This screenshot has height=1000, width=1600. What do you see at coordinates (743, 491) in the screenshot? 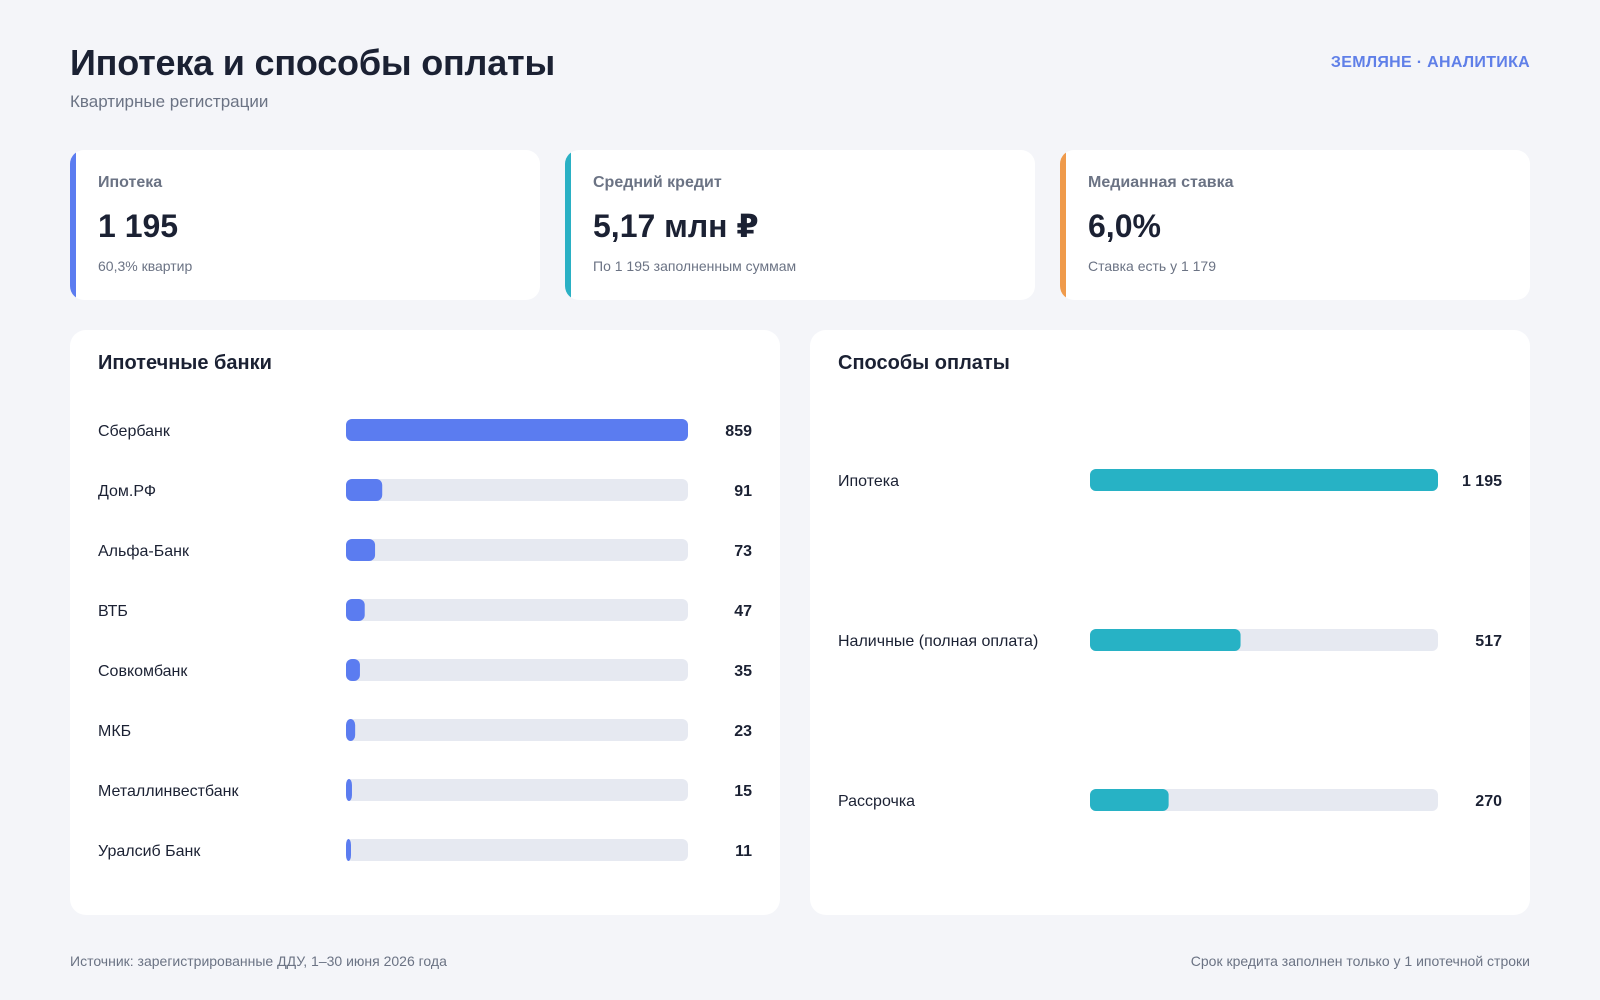
I see `value-label: 91` at bounding box center [743, 491].